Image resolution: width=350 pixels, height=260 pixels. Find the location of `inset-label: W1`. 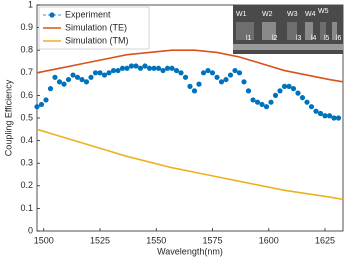

inset-label: W1 is located at coordinates (241, 14).